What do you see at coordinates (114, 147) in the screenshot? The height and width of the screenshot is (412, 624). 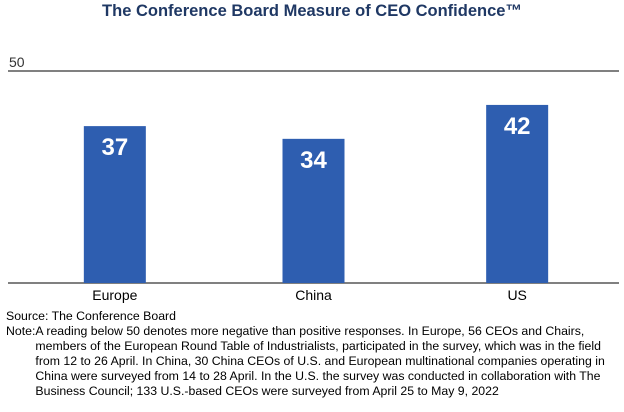 I see `data-label-europe: 37` at bounding box center [114, 147].